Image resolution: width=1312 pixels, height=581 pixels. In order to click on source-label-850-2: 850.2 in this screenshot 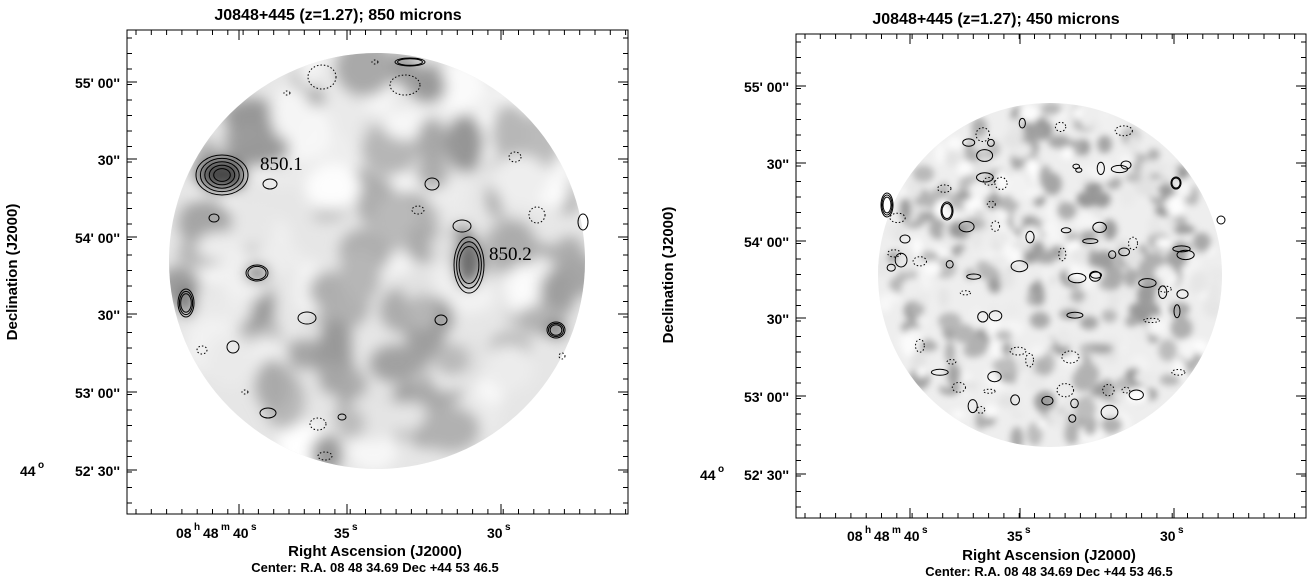, I will do `click(510, 254)`.